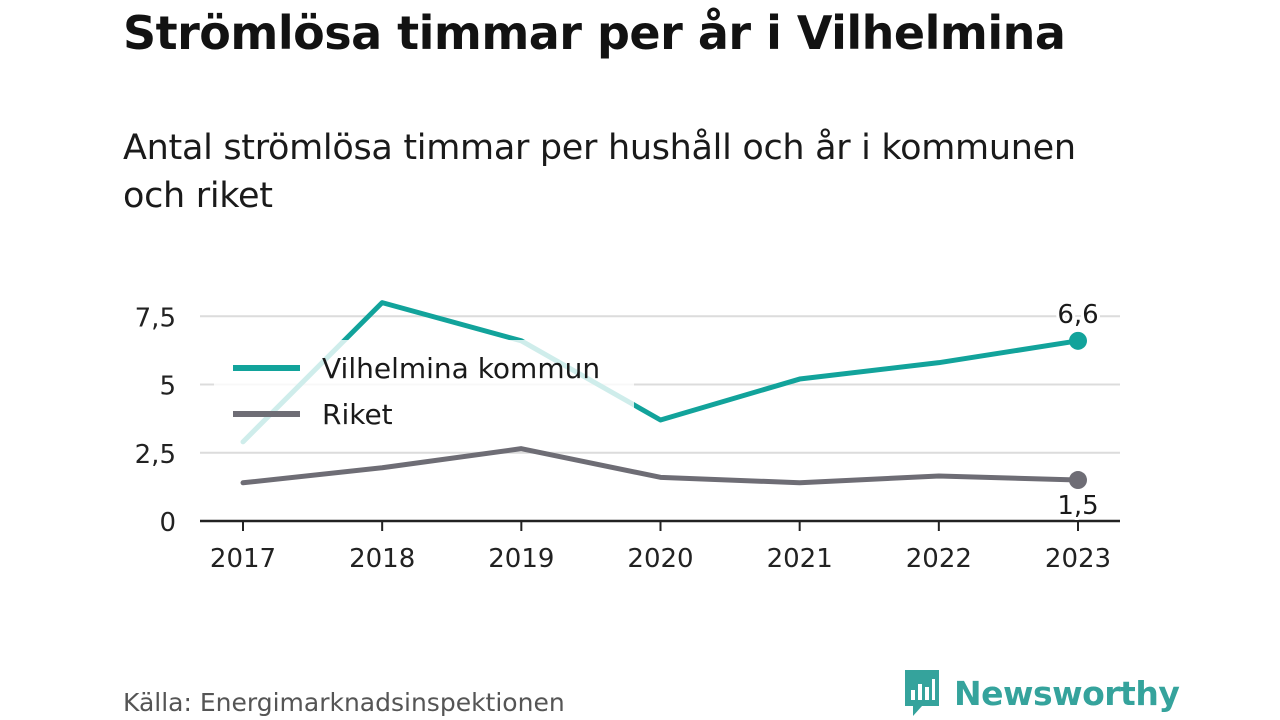 The width and height of the screenshot is (1280, 720). What do you see at coordinates (594, 33) in the screenshot?
I see `chart-title: Strömlösa timmar per år i Vilhelmina` at bounding box center [594, 33].